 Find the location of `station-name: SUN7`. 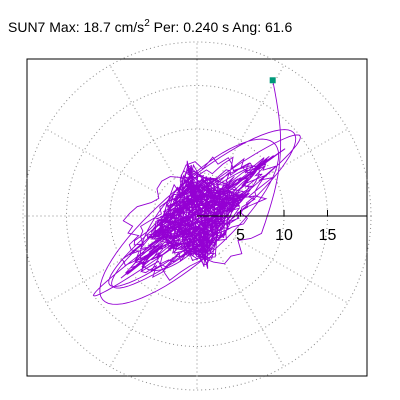

station-name: SUN7 is located at coordinates (27, 27).